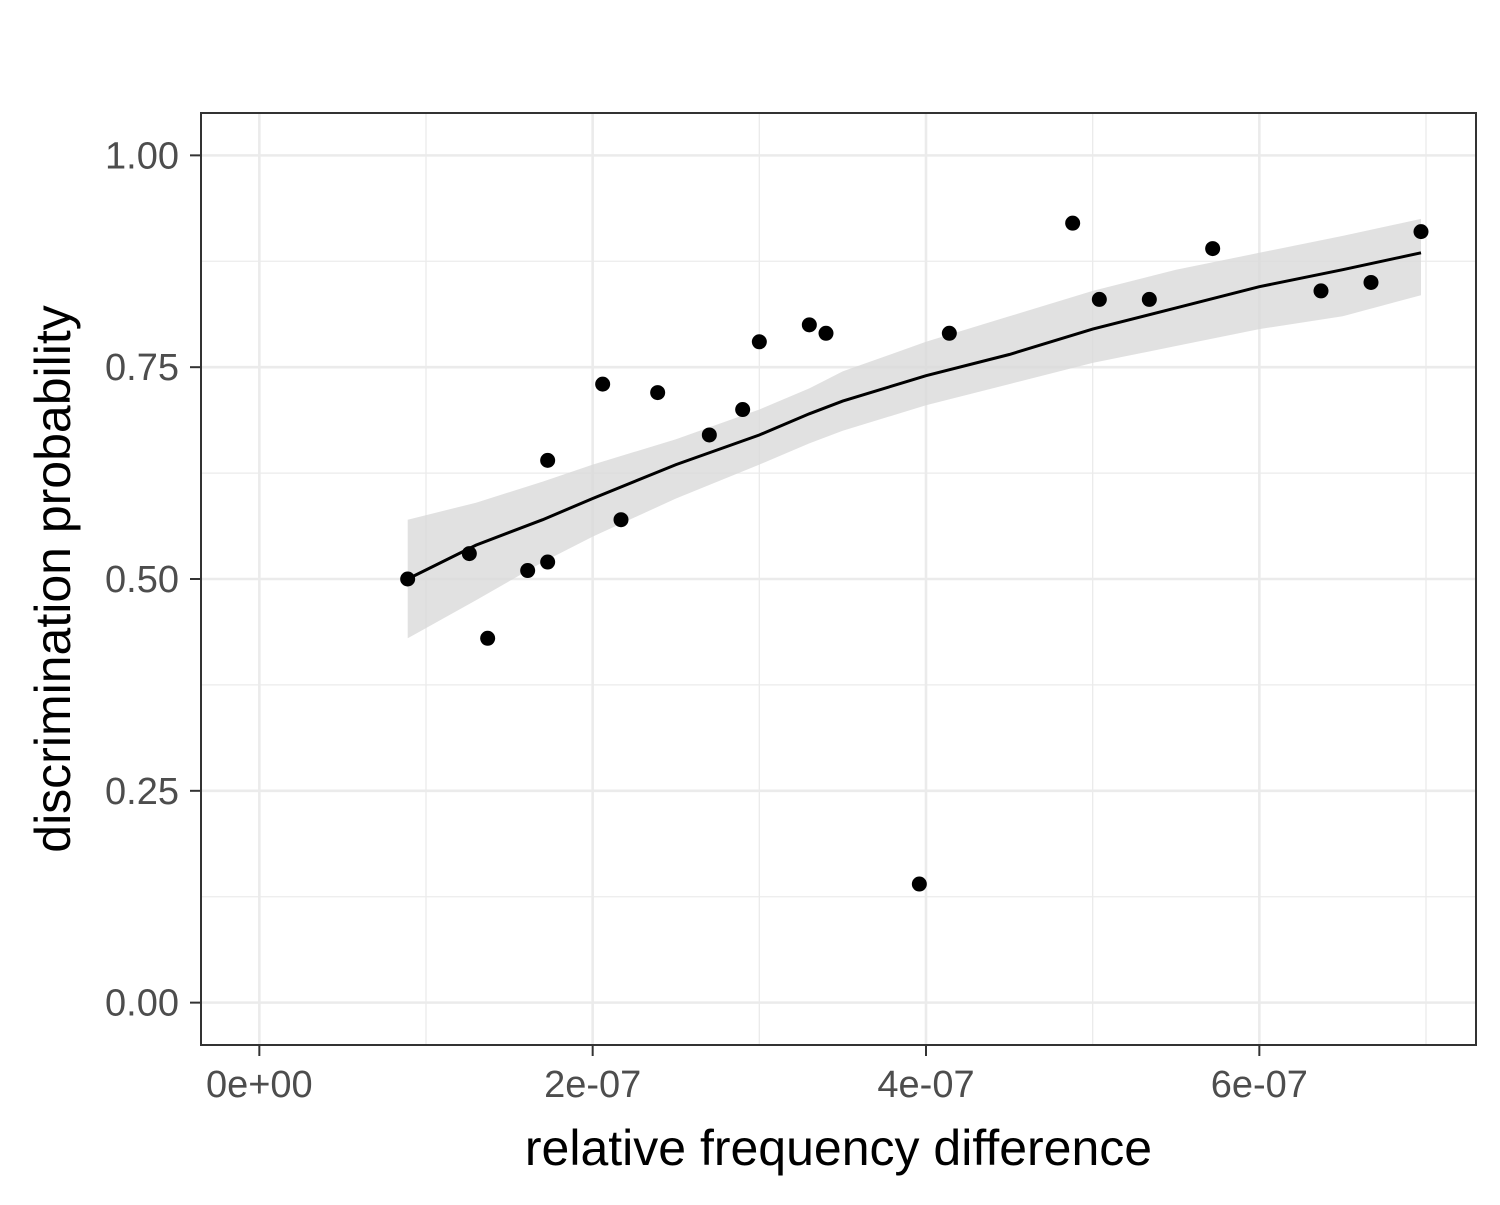 The width and height of the screenshot is (1500, 1205). I want to click on y-tick-label: 1.00, so click(142, 156).